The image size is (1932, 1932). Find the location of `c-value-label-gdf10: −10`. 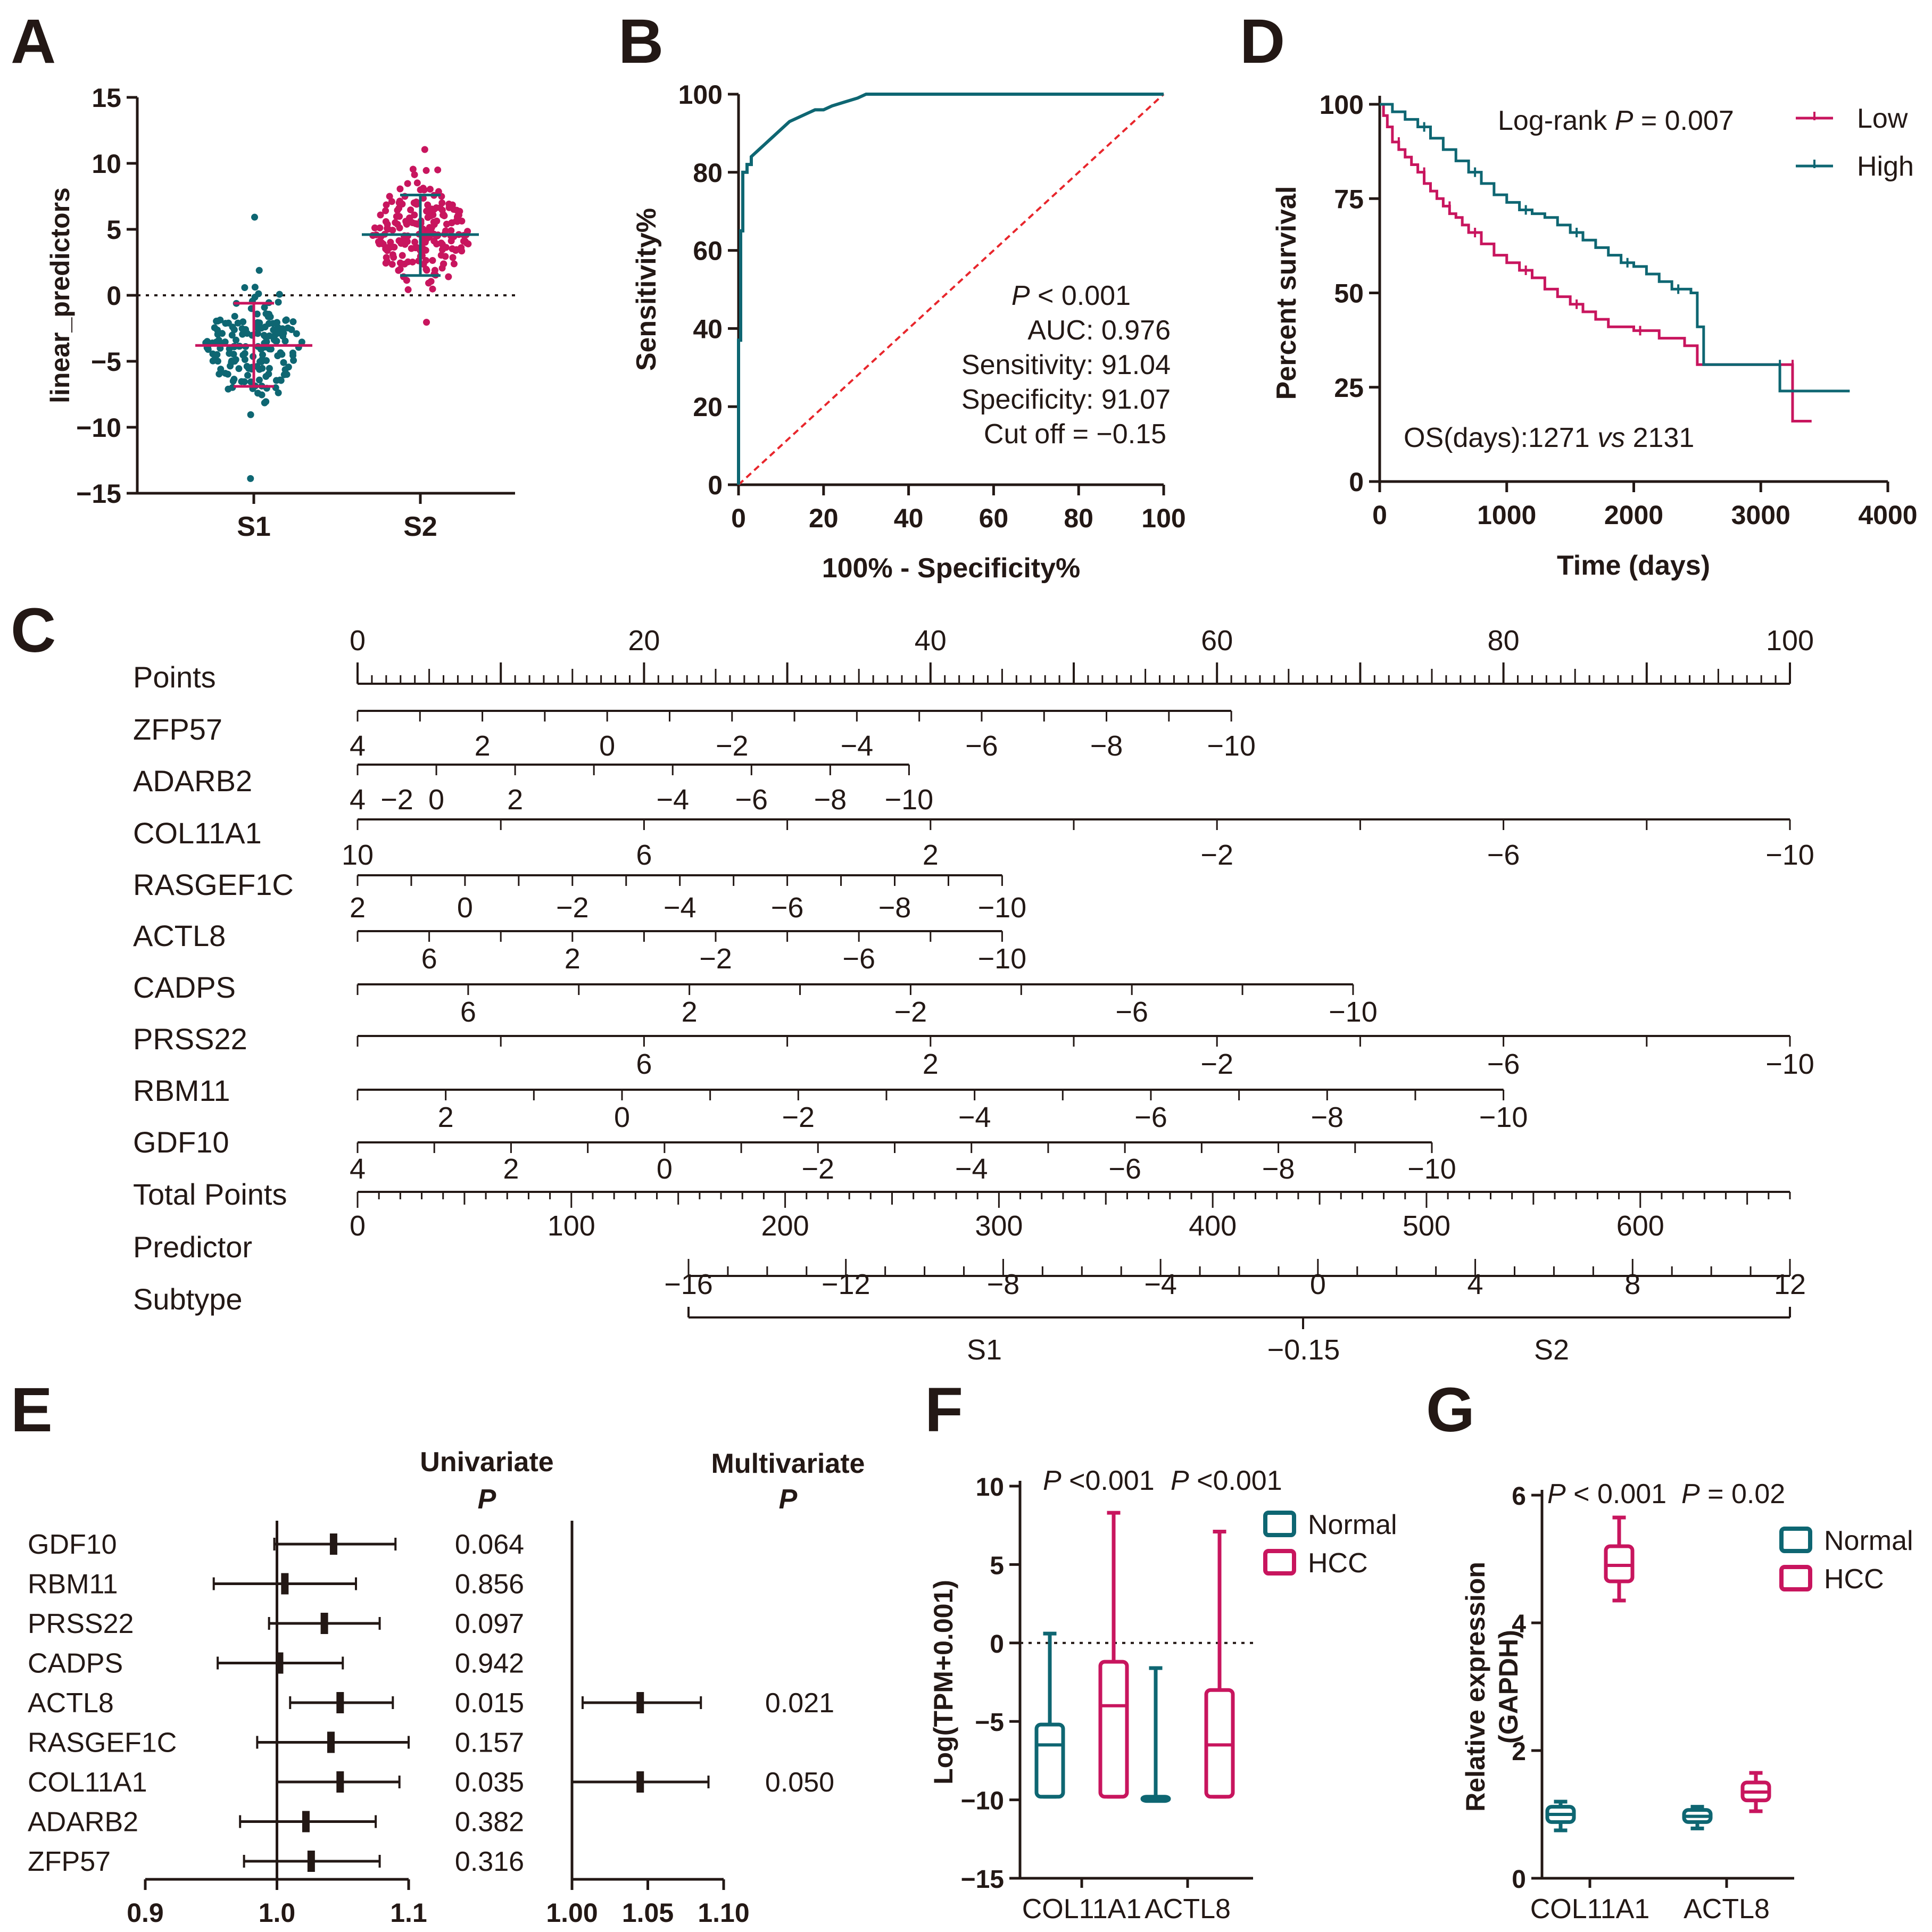

c-value-label-gdf10: −10 is located at coordinates (1432, 1169).